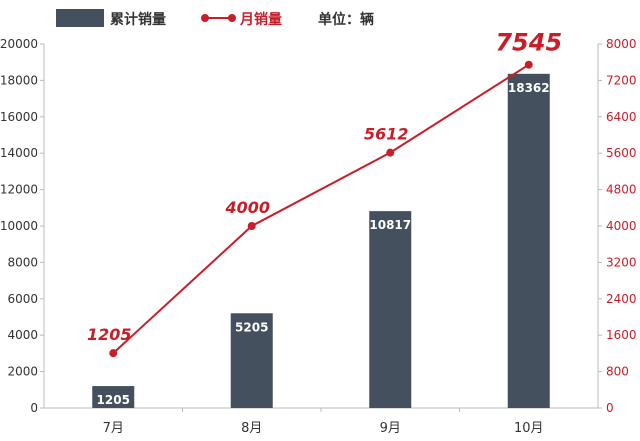 The height and width of the screenshot is (441, 640). I want to click on legend-line-label: 月销量, so click(260, 19).